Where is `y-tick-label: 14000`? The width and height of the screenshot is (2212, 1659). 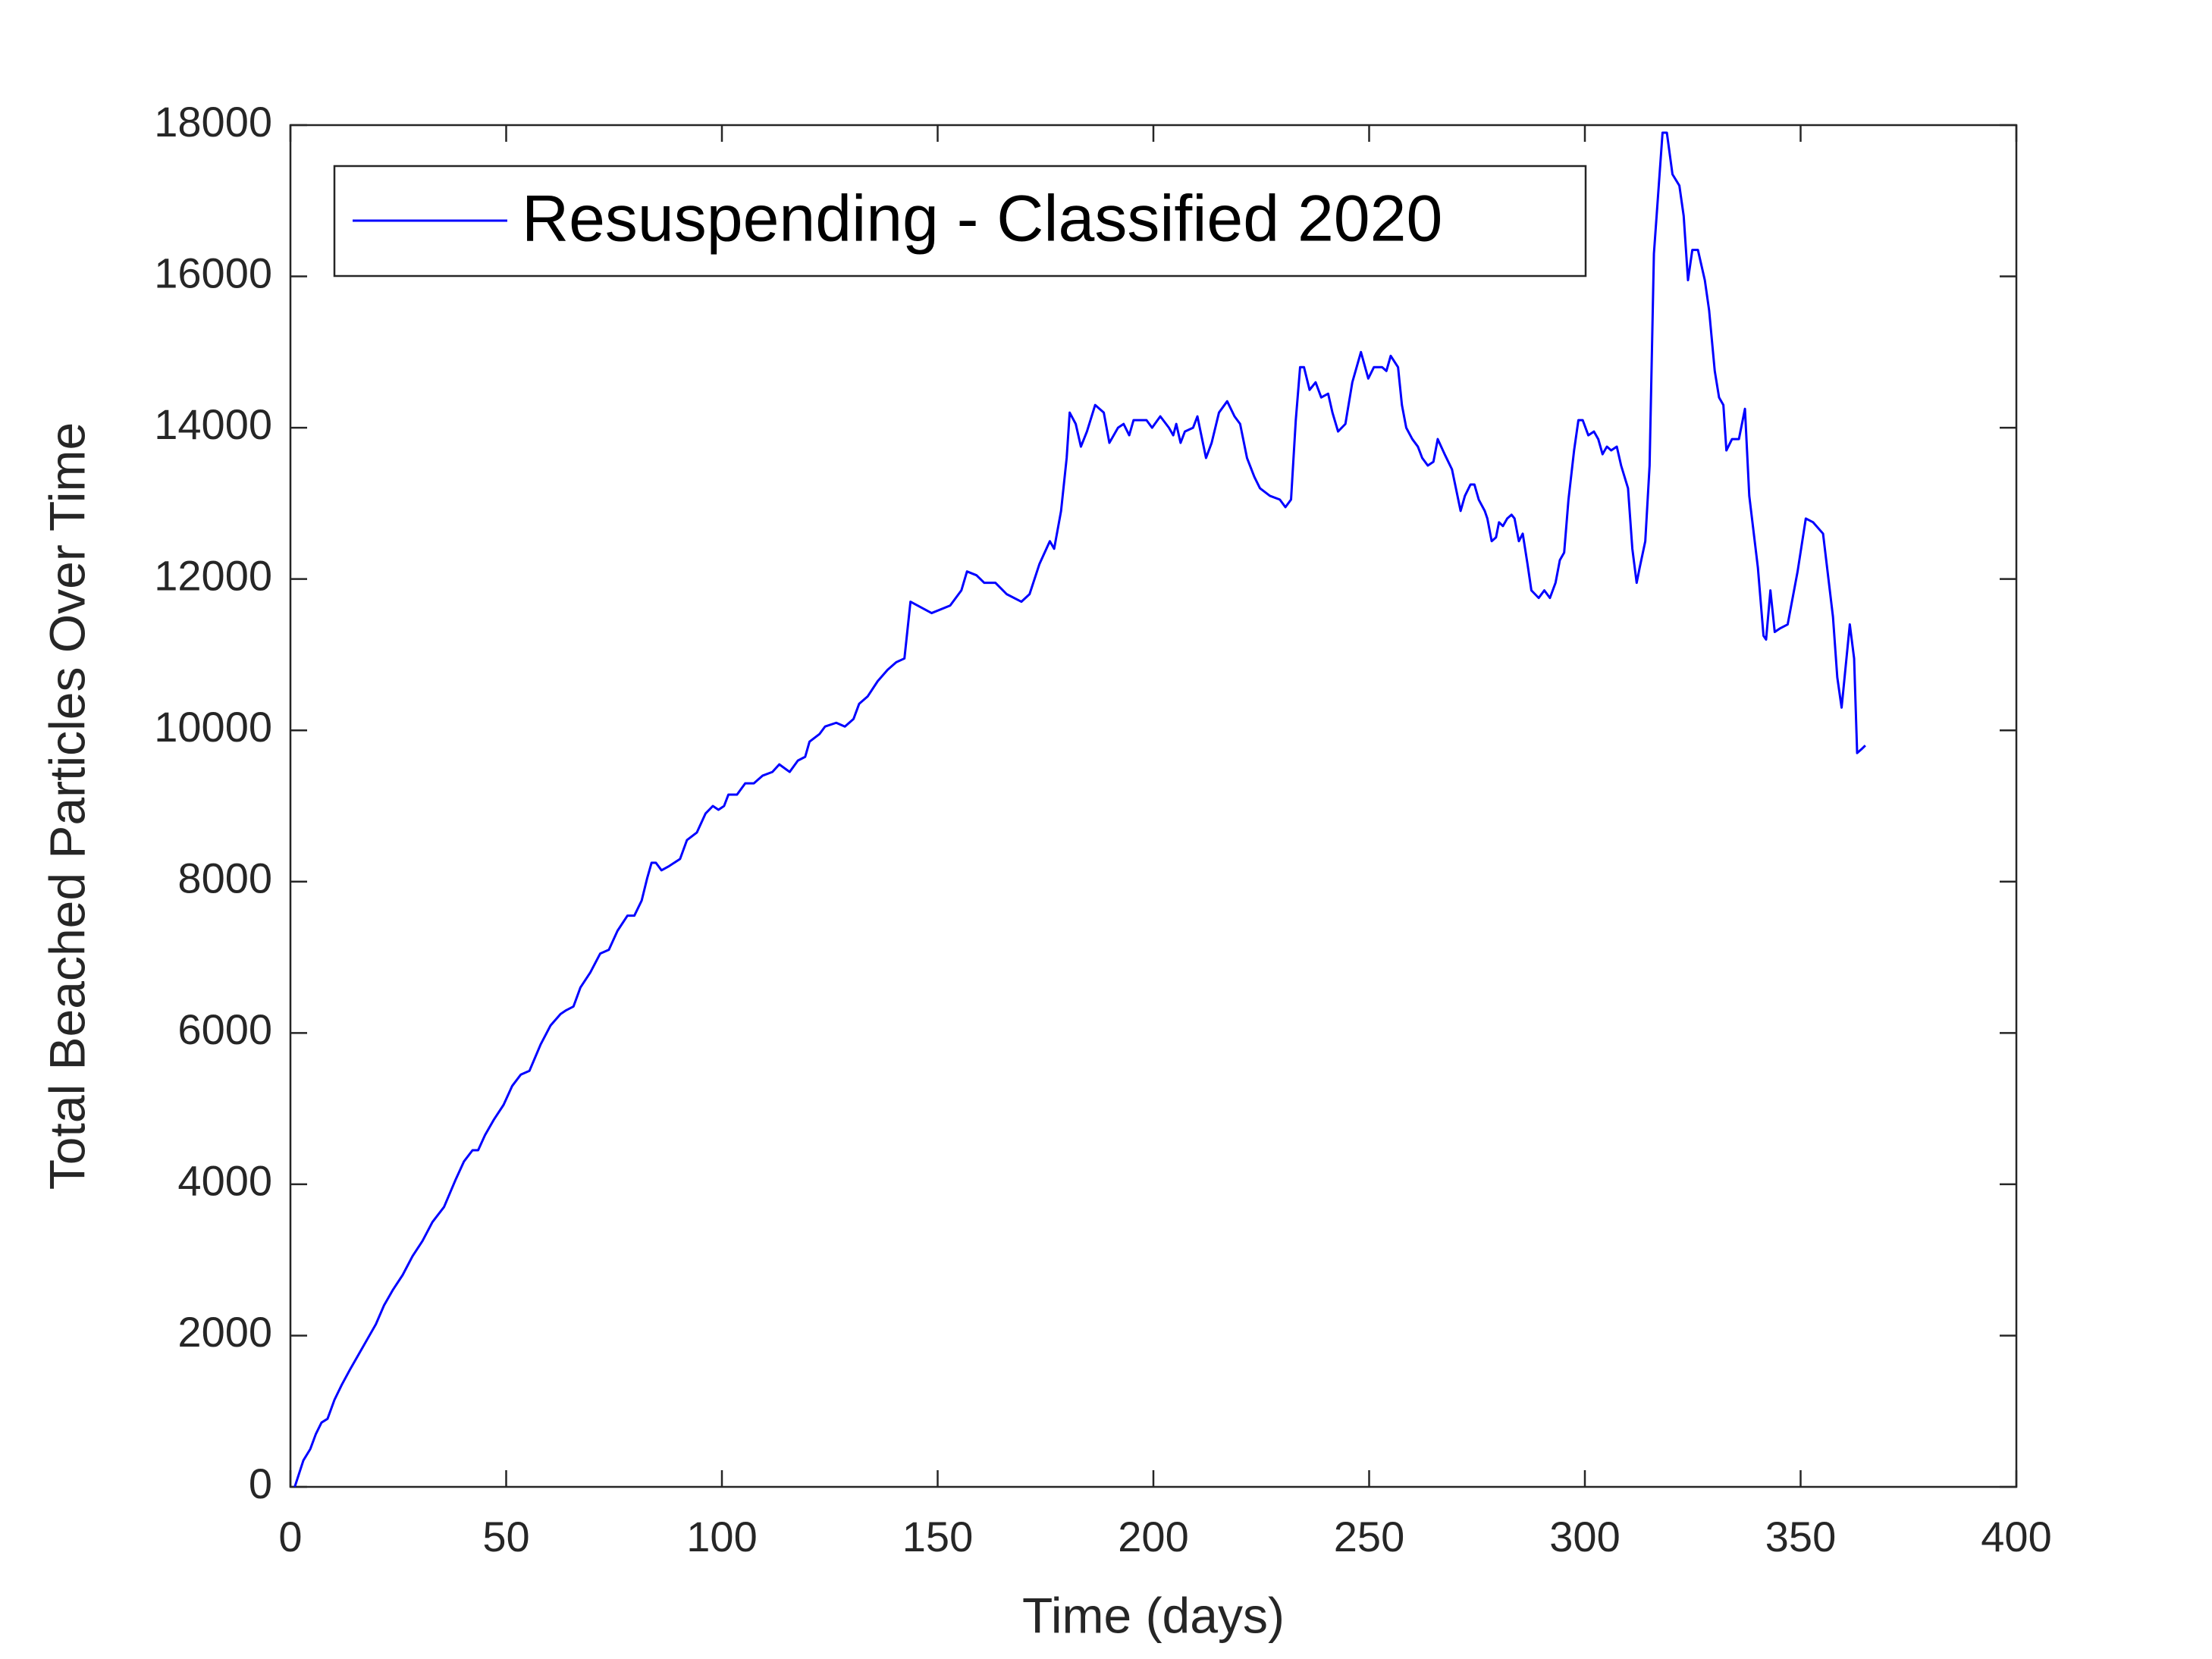 y-tick-label: 14000 is located at coordinates (213, 424).